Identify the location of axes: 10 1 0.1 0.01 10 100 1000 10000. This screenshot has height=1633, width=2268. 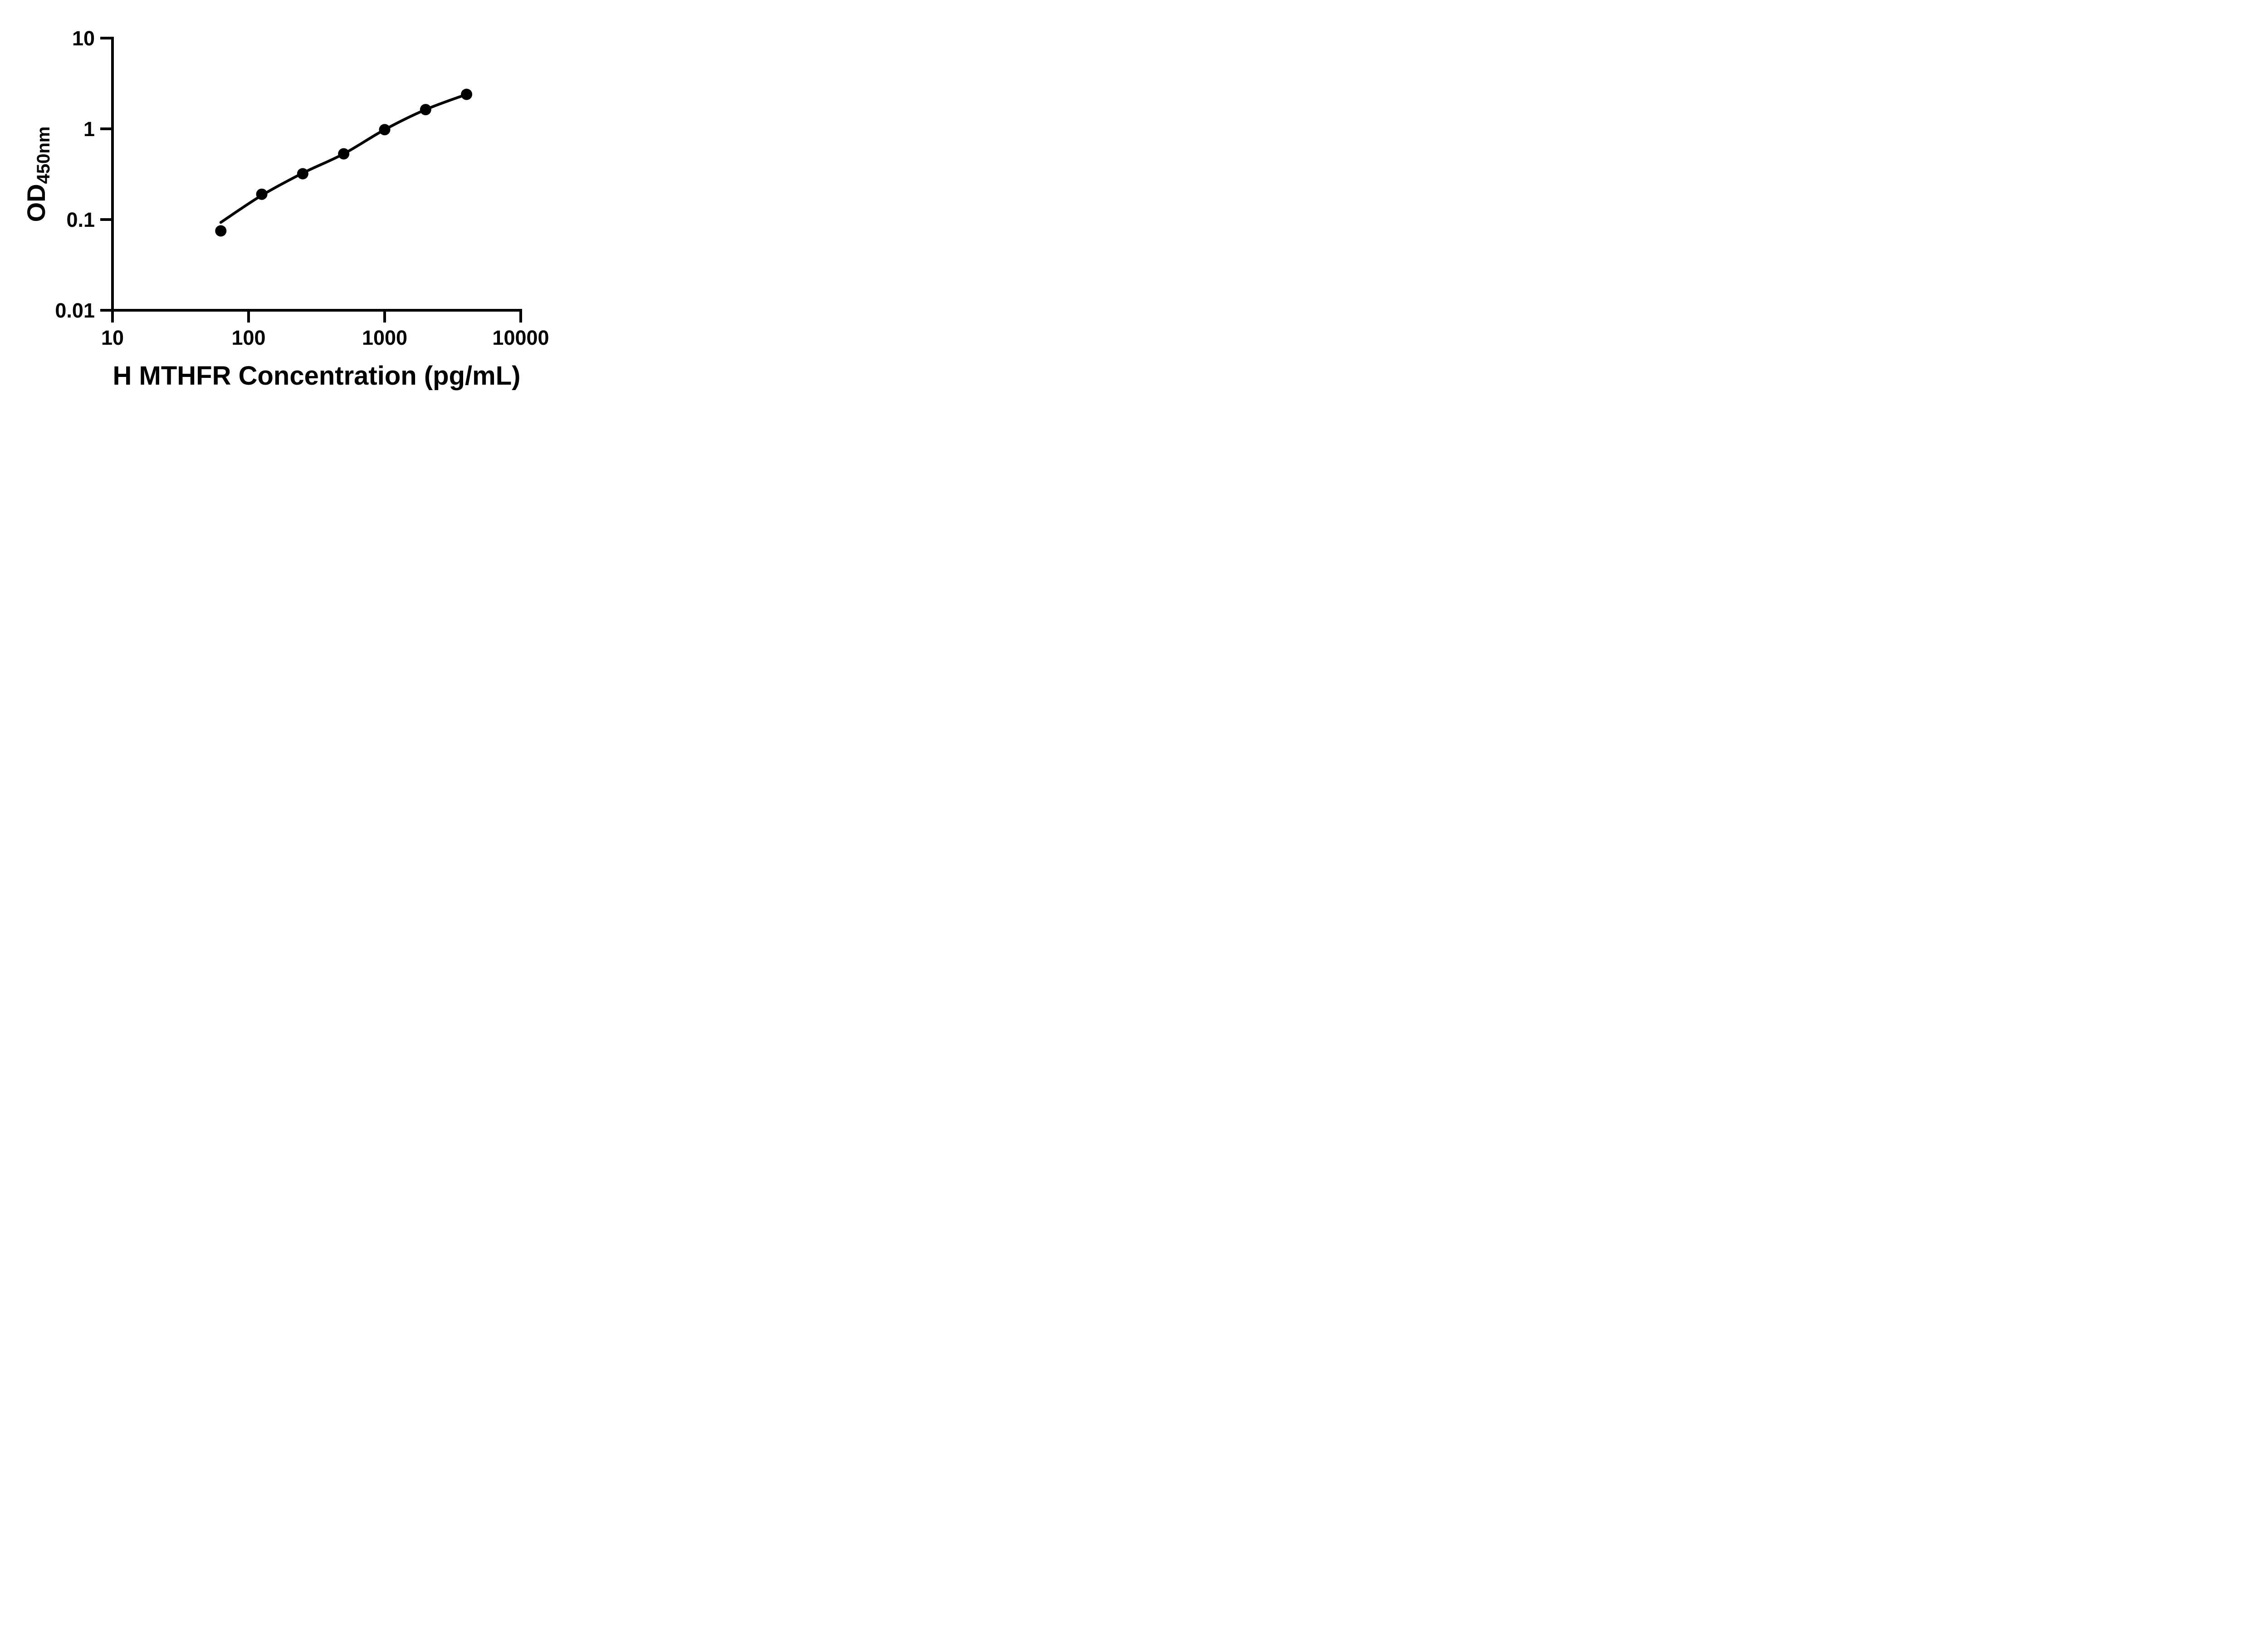
(302, 188).